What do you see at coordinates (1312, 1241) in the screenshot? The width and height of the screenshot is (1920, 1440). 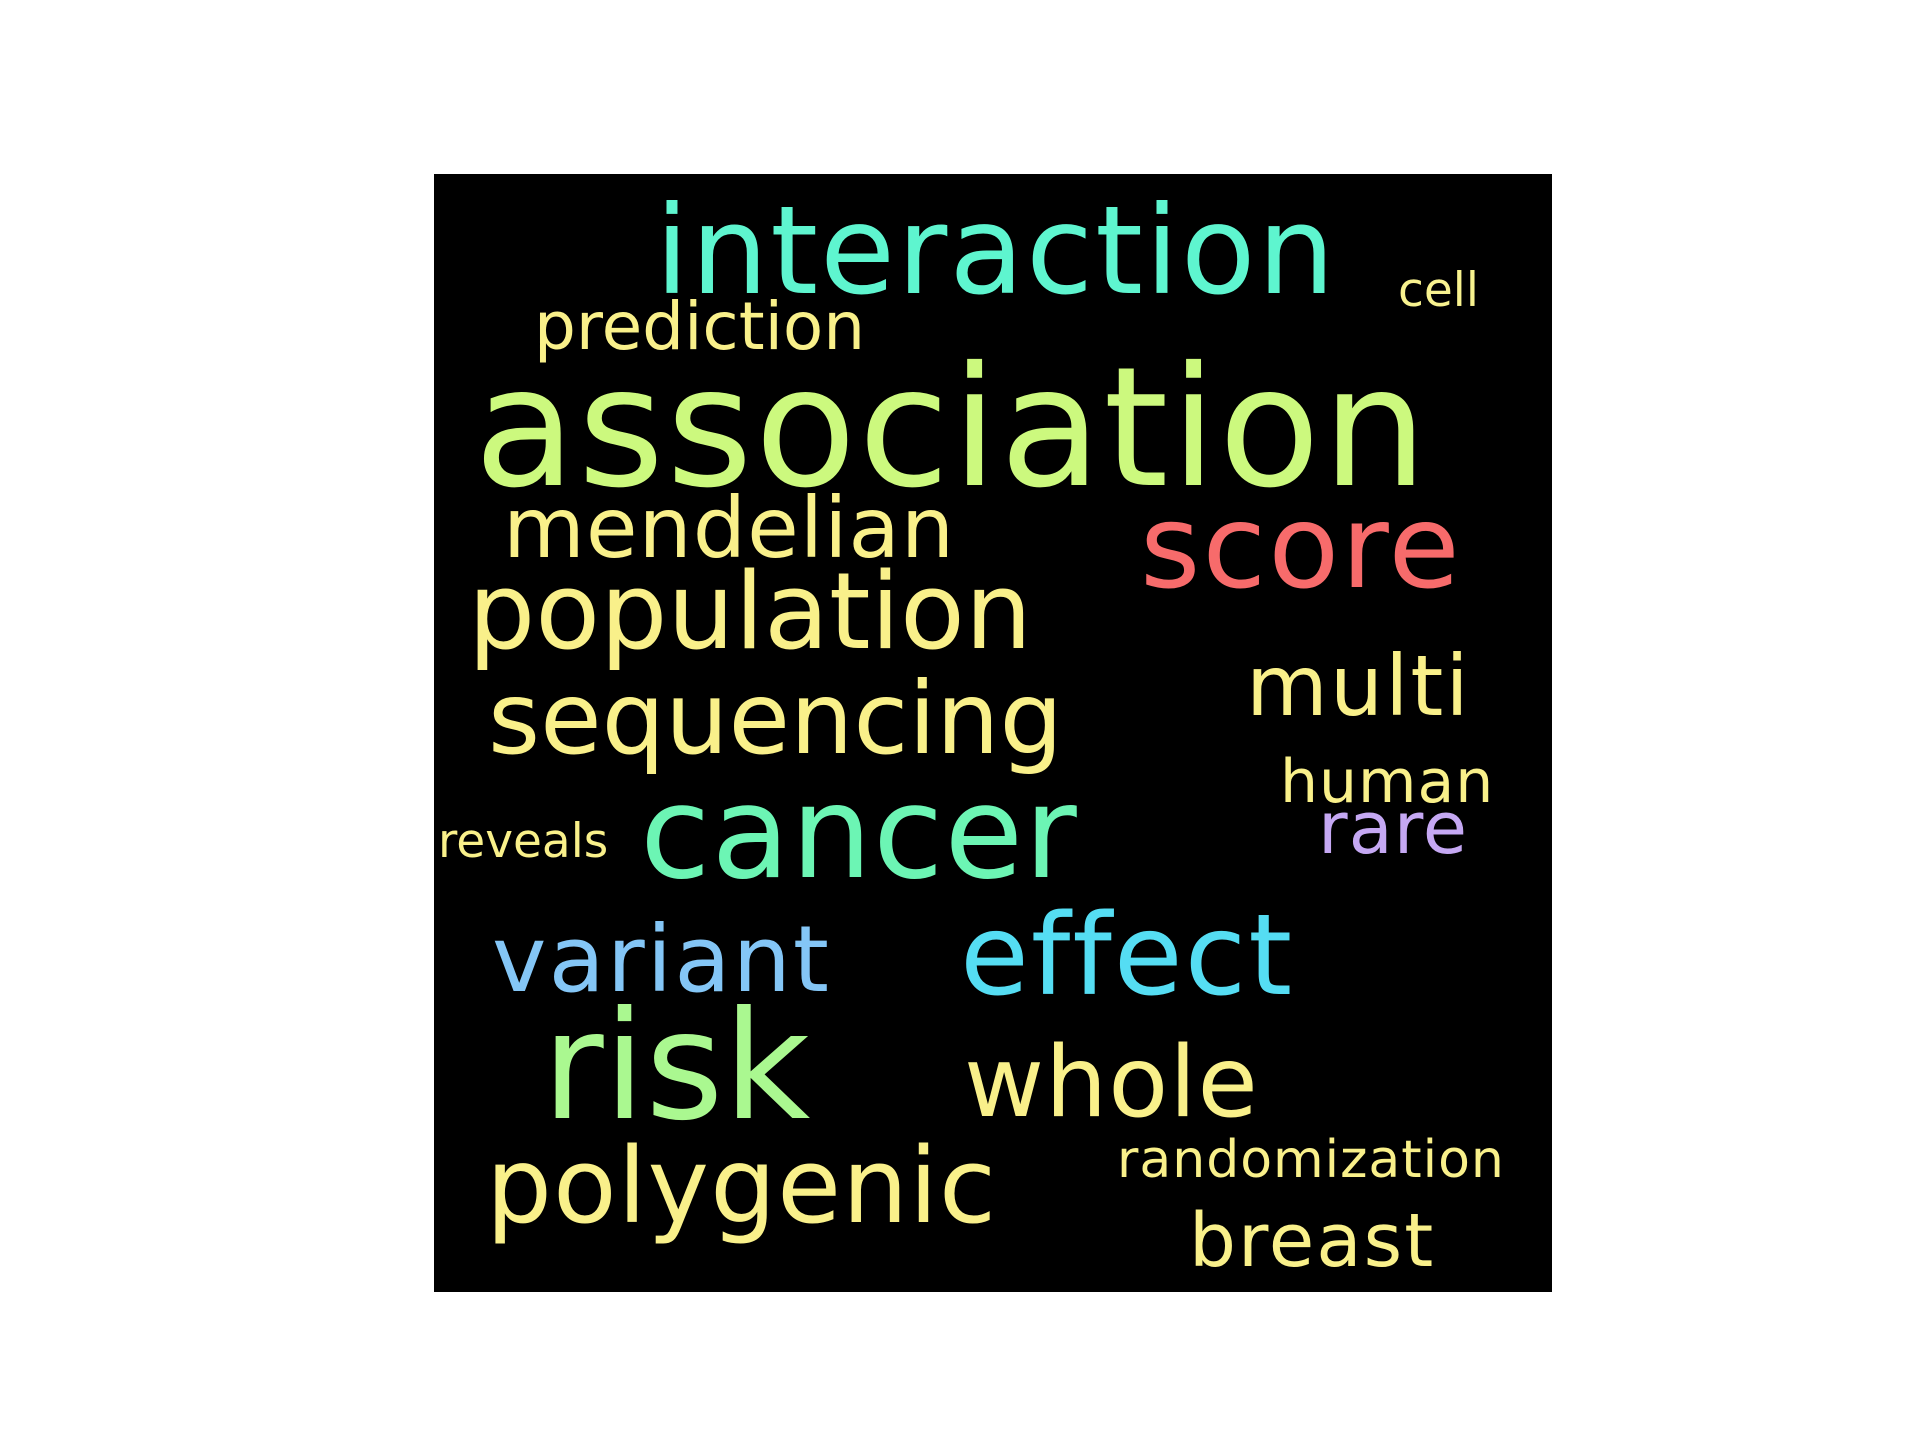 I see `word-breast: breast` at bounding box center [1312, 1241].